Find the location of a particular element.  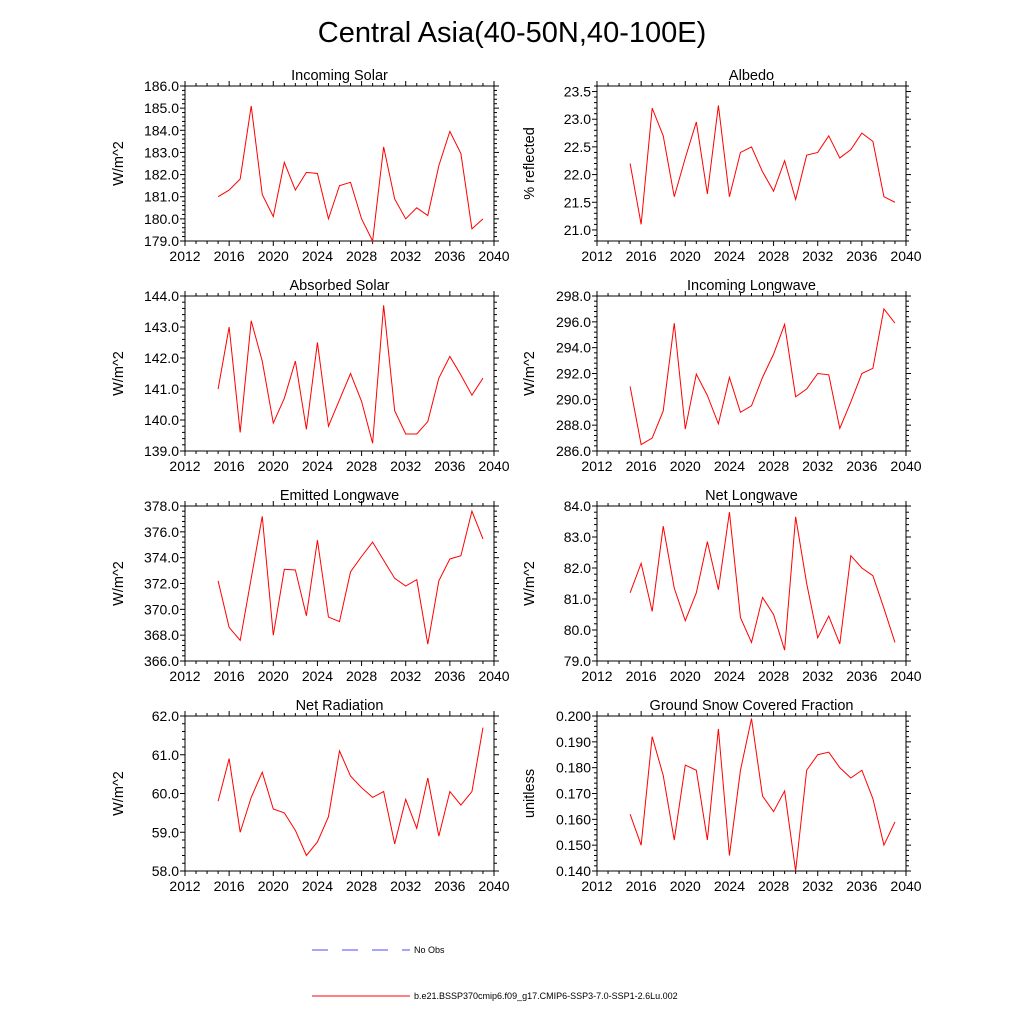

series-line-ground-snow-covered-fraction is located at coordinates (762, 795).